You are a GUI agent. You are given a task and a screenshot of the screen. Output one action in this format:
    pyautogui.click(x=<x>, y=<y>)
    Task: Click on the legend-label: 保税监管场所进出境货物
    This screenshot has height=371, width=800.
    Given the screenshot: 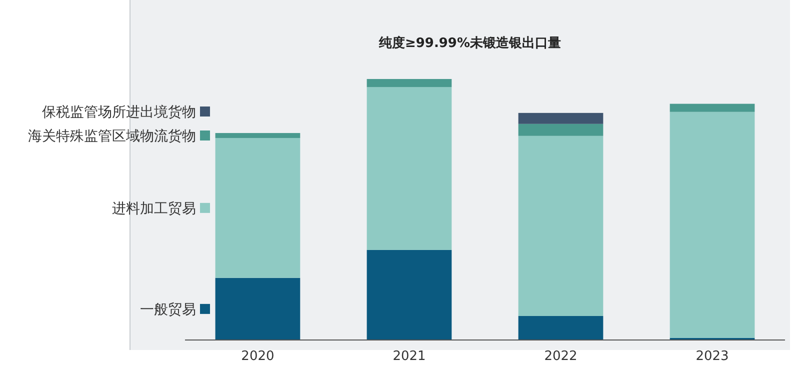 What is the action you would take?
    pyautogui.click(x=119, y=112)
    